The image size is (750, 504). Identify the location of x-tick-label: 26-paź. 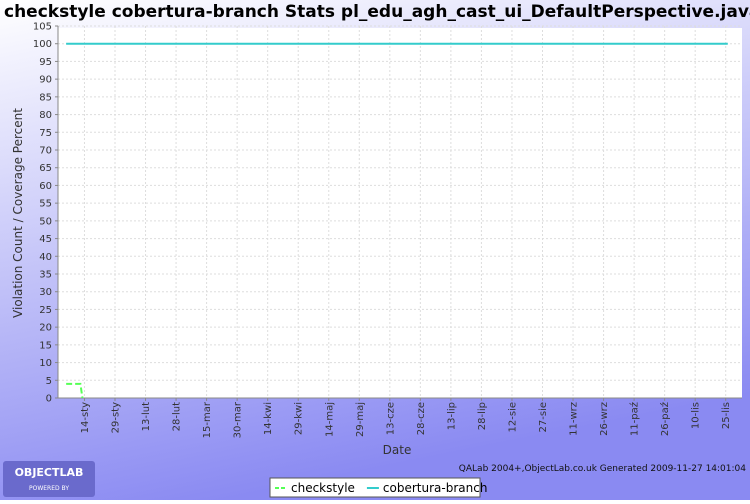
(665, 419).